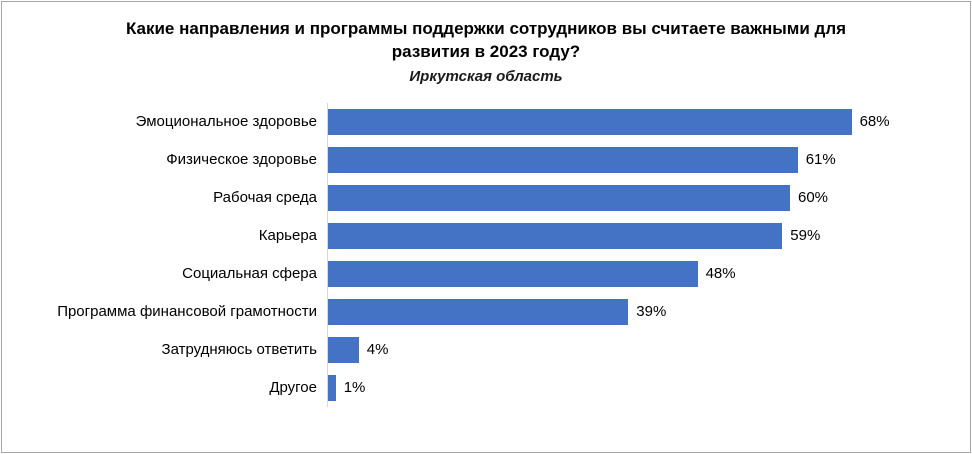  I want to click on value-label: 1%, so click(354, 388).